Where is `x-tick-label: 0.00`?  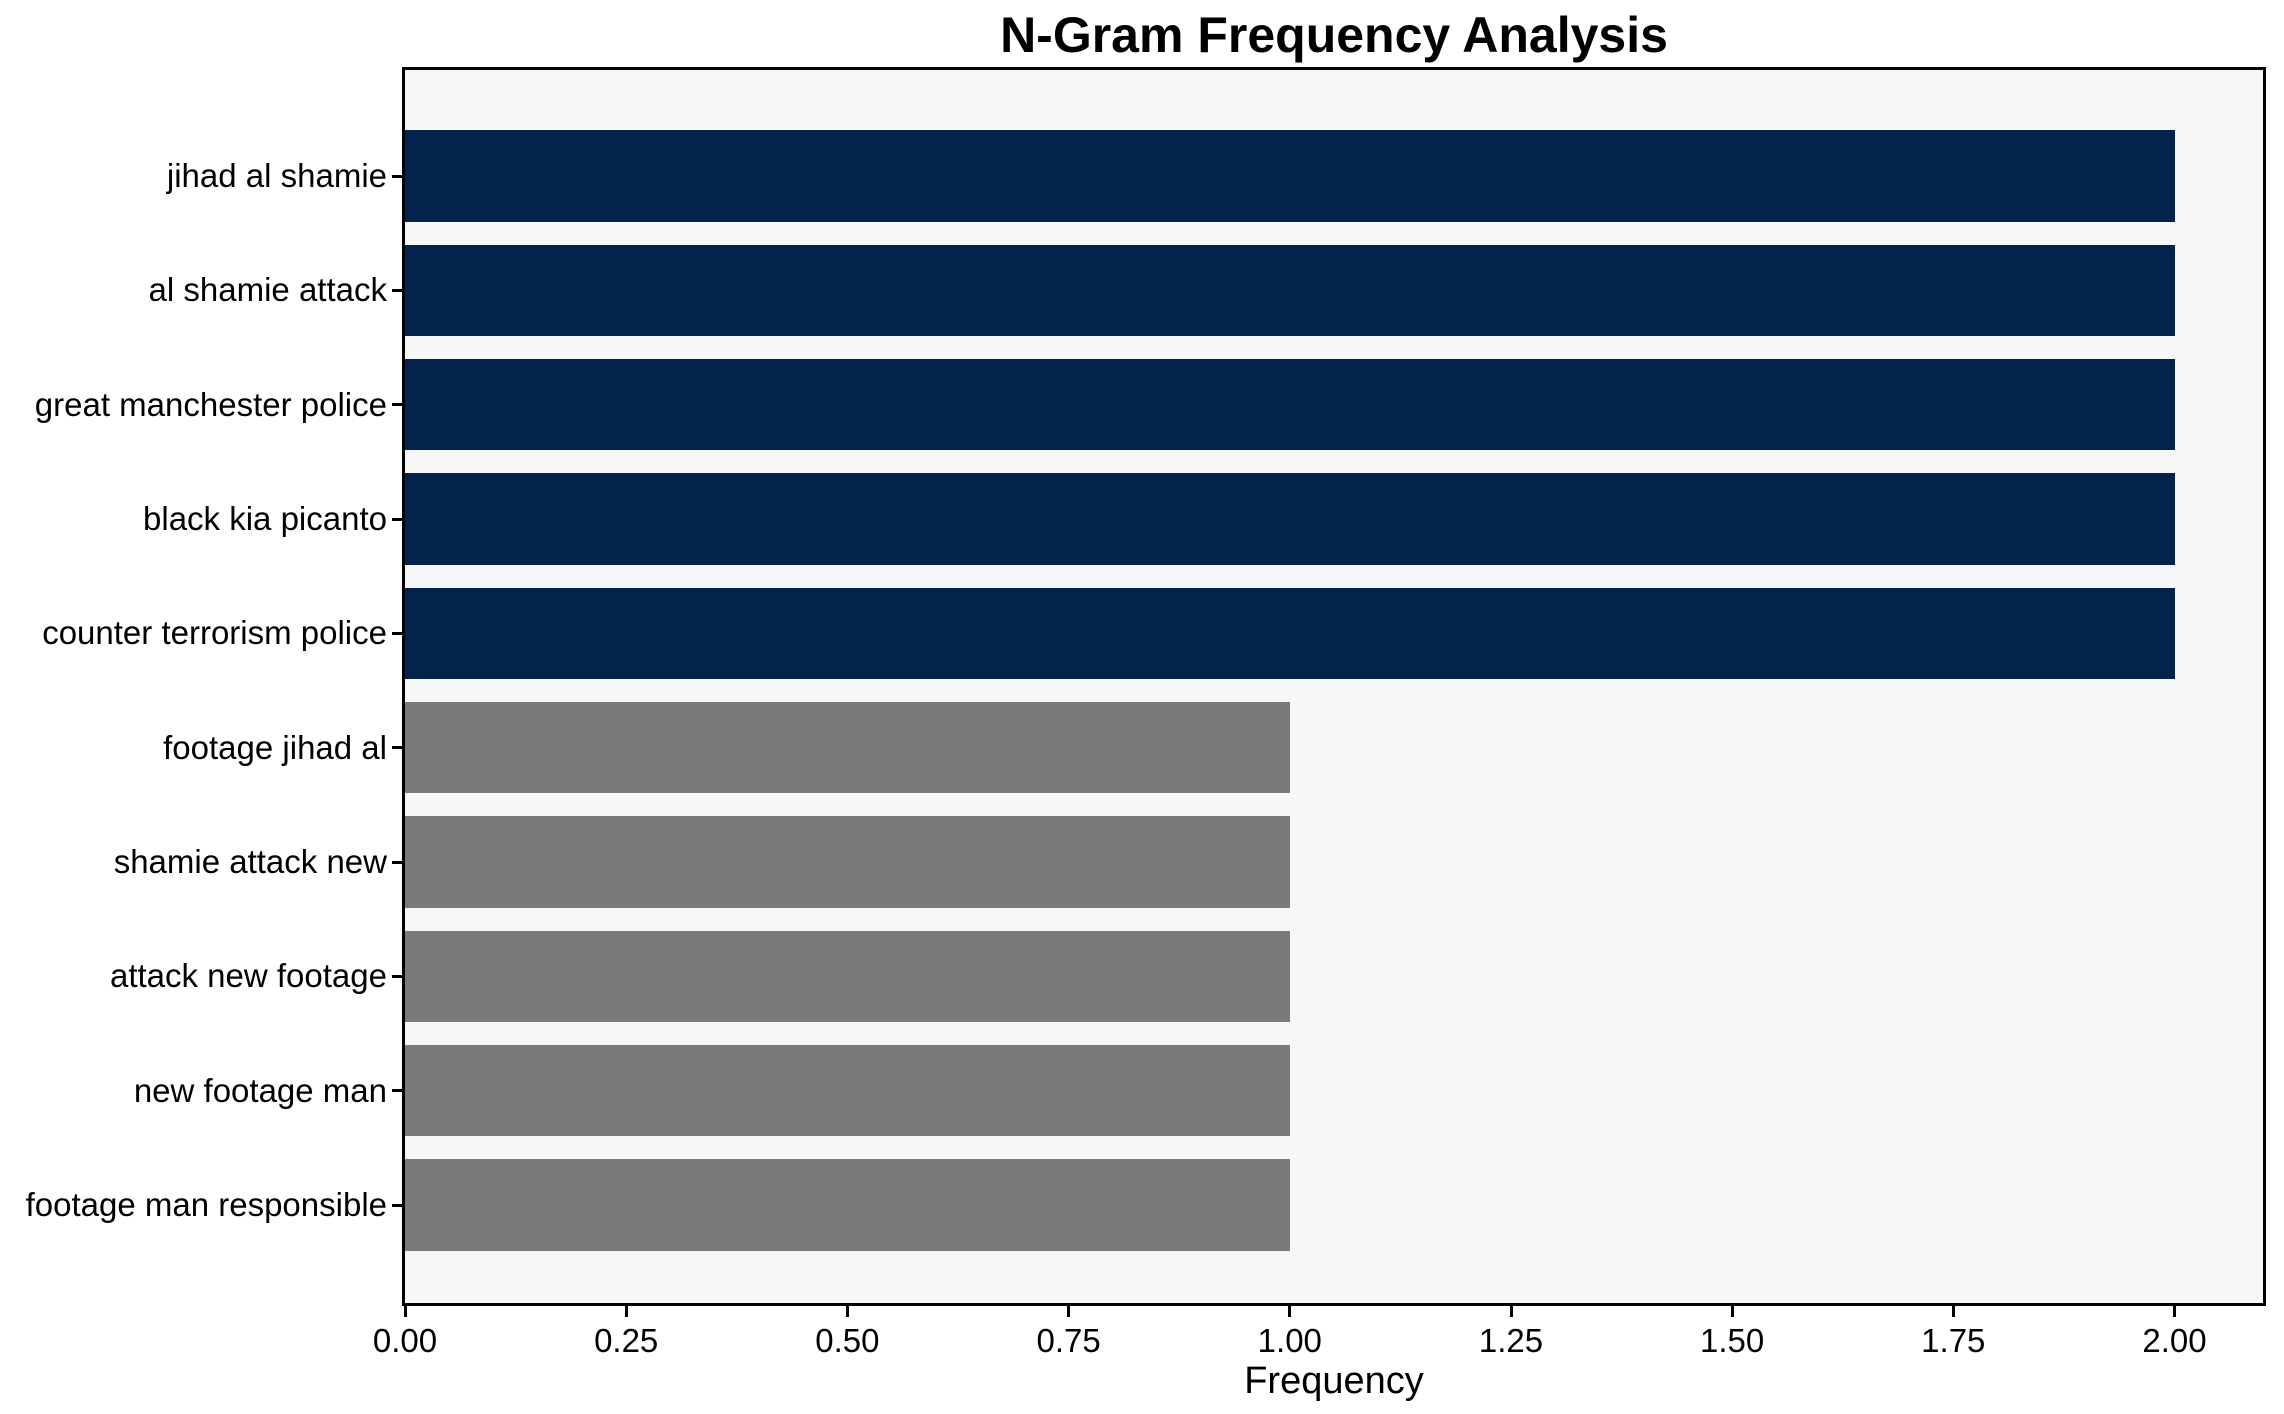
x-tick-label: 0.00 is located at coordinates (405, 1340).